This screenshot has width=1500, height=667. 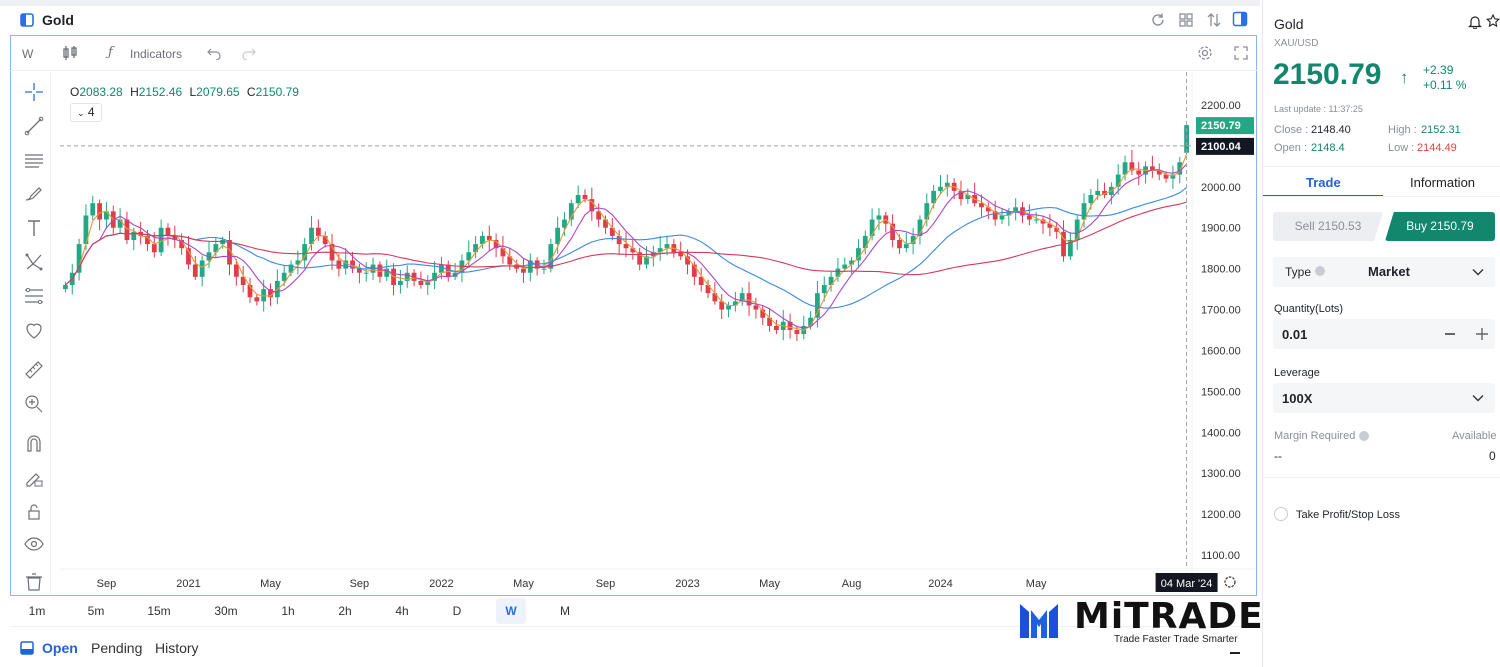 What do you see at coordinates (1323, 182) in the screenshot?
I see `tab-trade: Trade` at bounding box center [1323, 182].